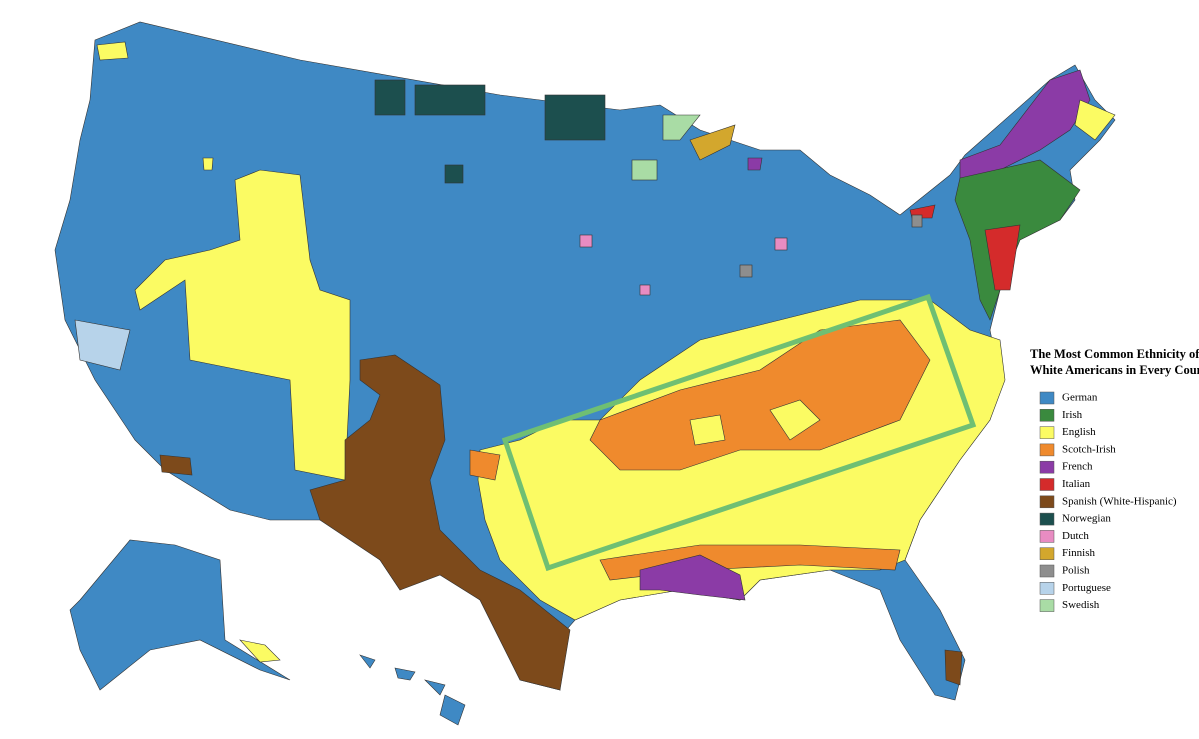 The image size is (1199, 739). I want to click on legend-label: Swedish, so click(1081, 605).